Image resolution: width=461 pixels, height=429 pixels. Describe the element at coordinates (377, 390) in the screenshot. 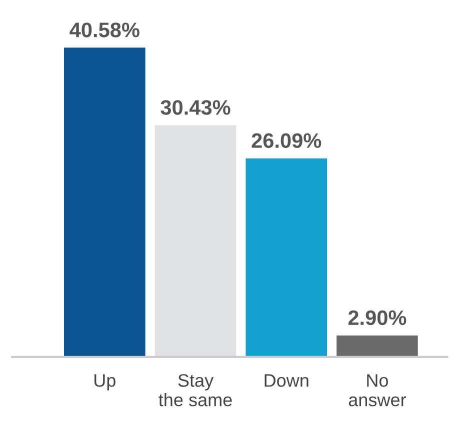

I see `x-tick-label: No answer` at that location.